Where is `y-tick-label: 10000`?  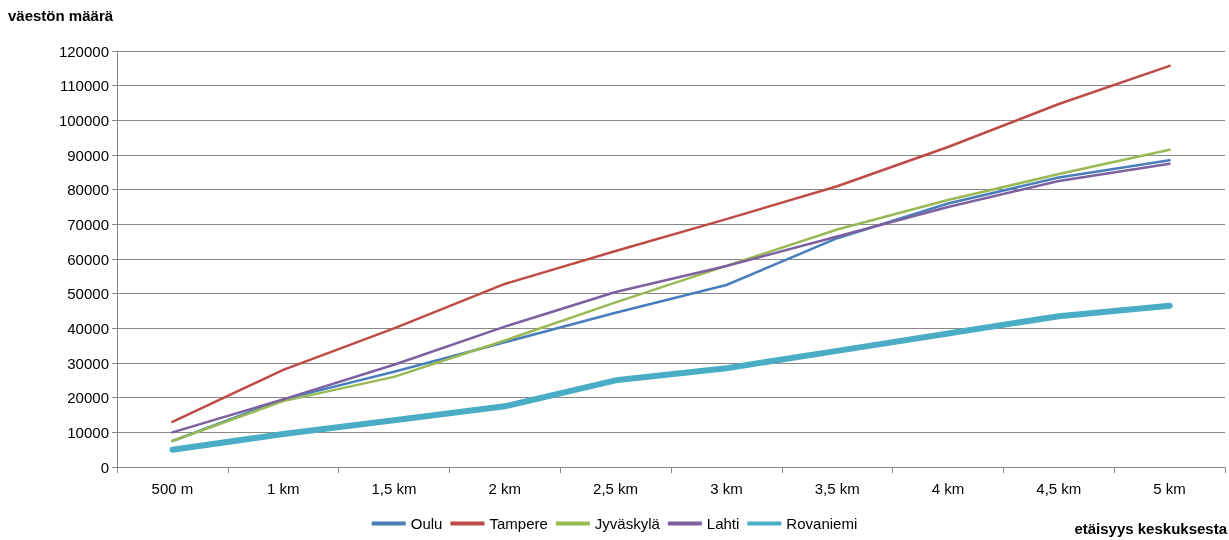
y-tick-label: 10000 is located at coordinates (88, 432).